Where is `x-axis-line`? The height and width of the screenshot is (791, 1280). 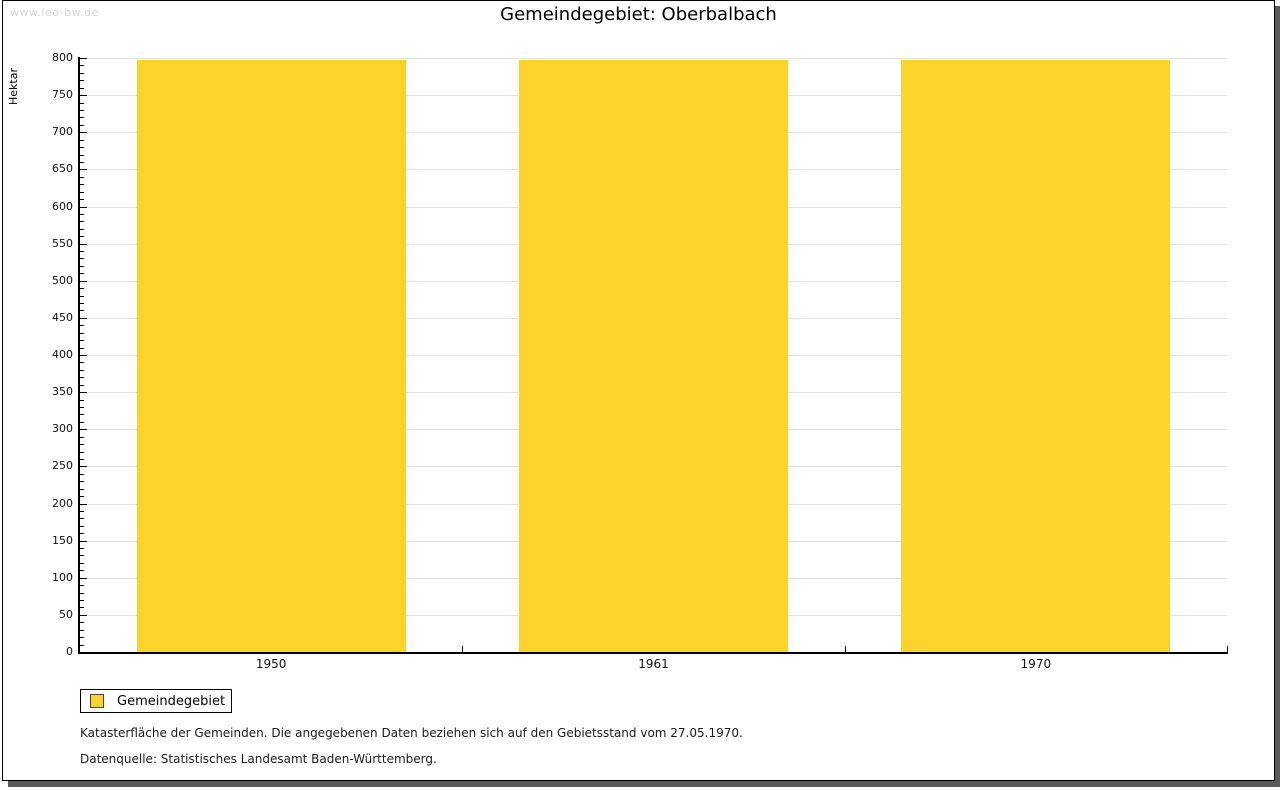
x-axis-line is located at coordinates (653, 653).